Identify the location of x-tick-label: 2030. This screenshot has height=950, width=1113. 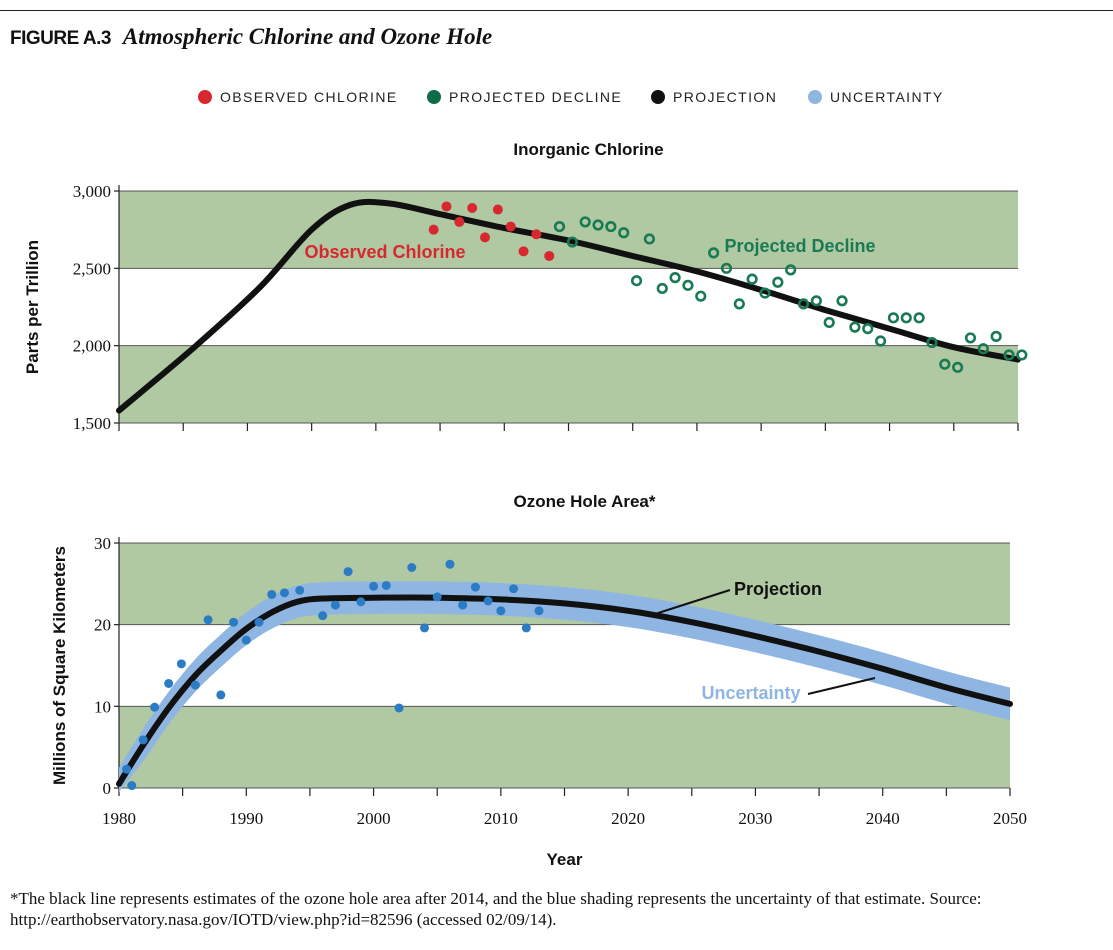
(755, 818).